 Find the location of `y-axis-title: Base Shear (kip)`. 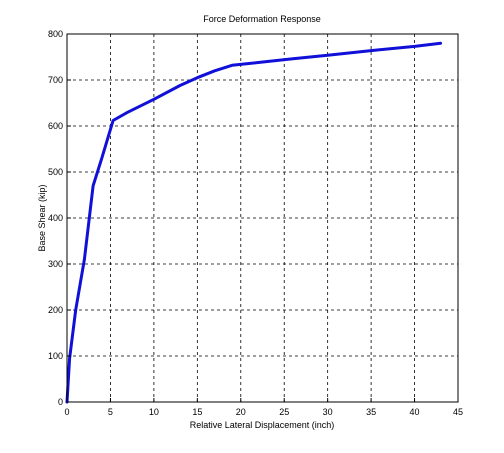

y-axis-title: Base Shear (kip) is located at coordinates (42, 217).